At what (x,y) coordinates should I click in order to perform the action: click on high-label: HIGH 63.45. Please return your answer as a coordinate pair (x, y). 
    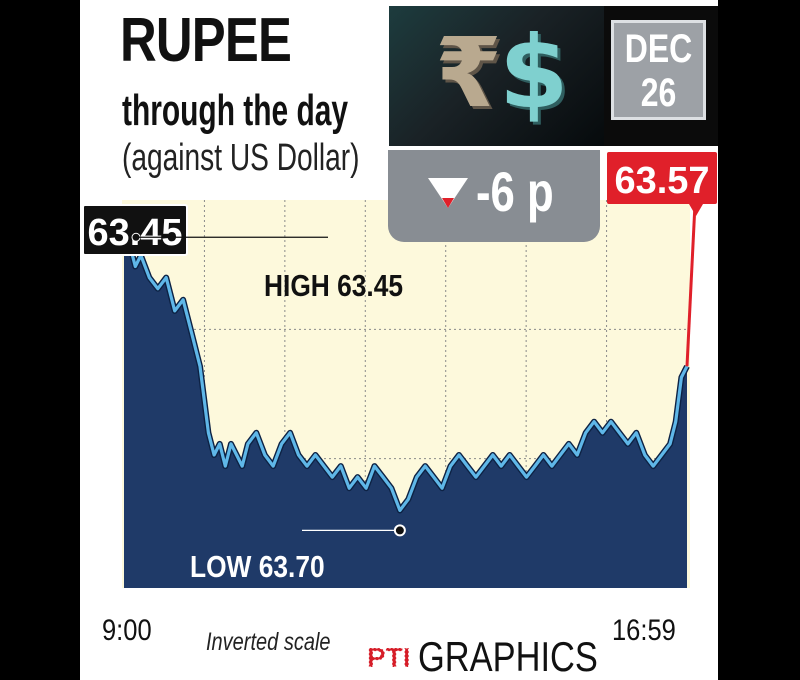
    Looking at the image, I should click on (333, 286).